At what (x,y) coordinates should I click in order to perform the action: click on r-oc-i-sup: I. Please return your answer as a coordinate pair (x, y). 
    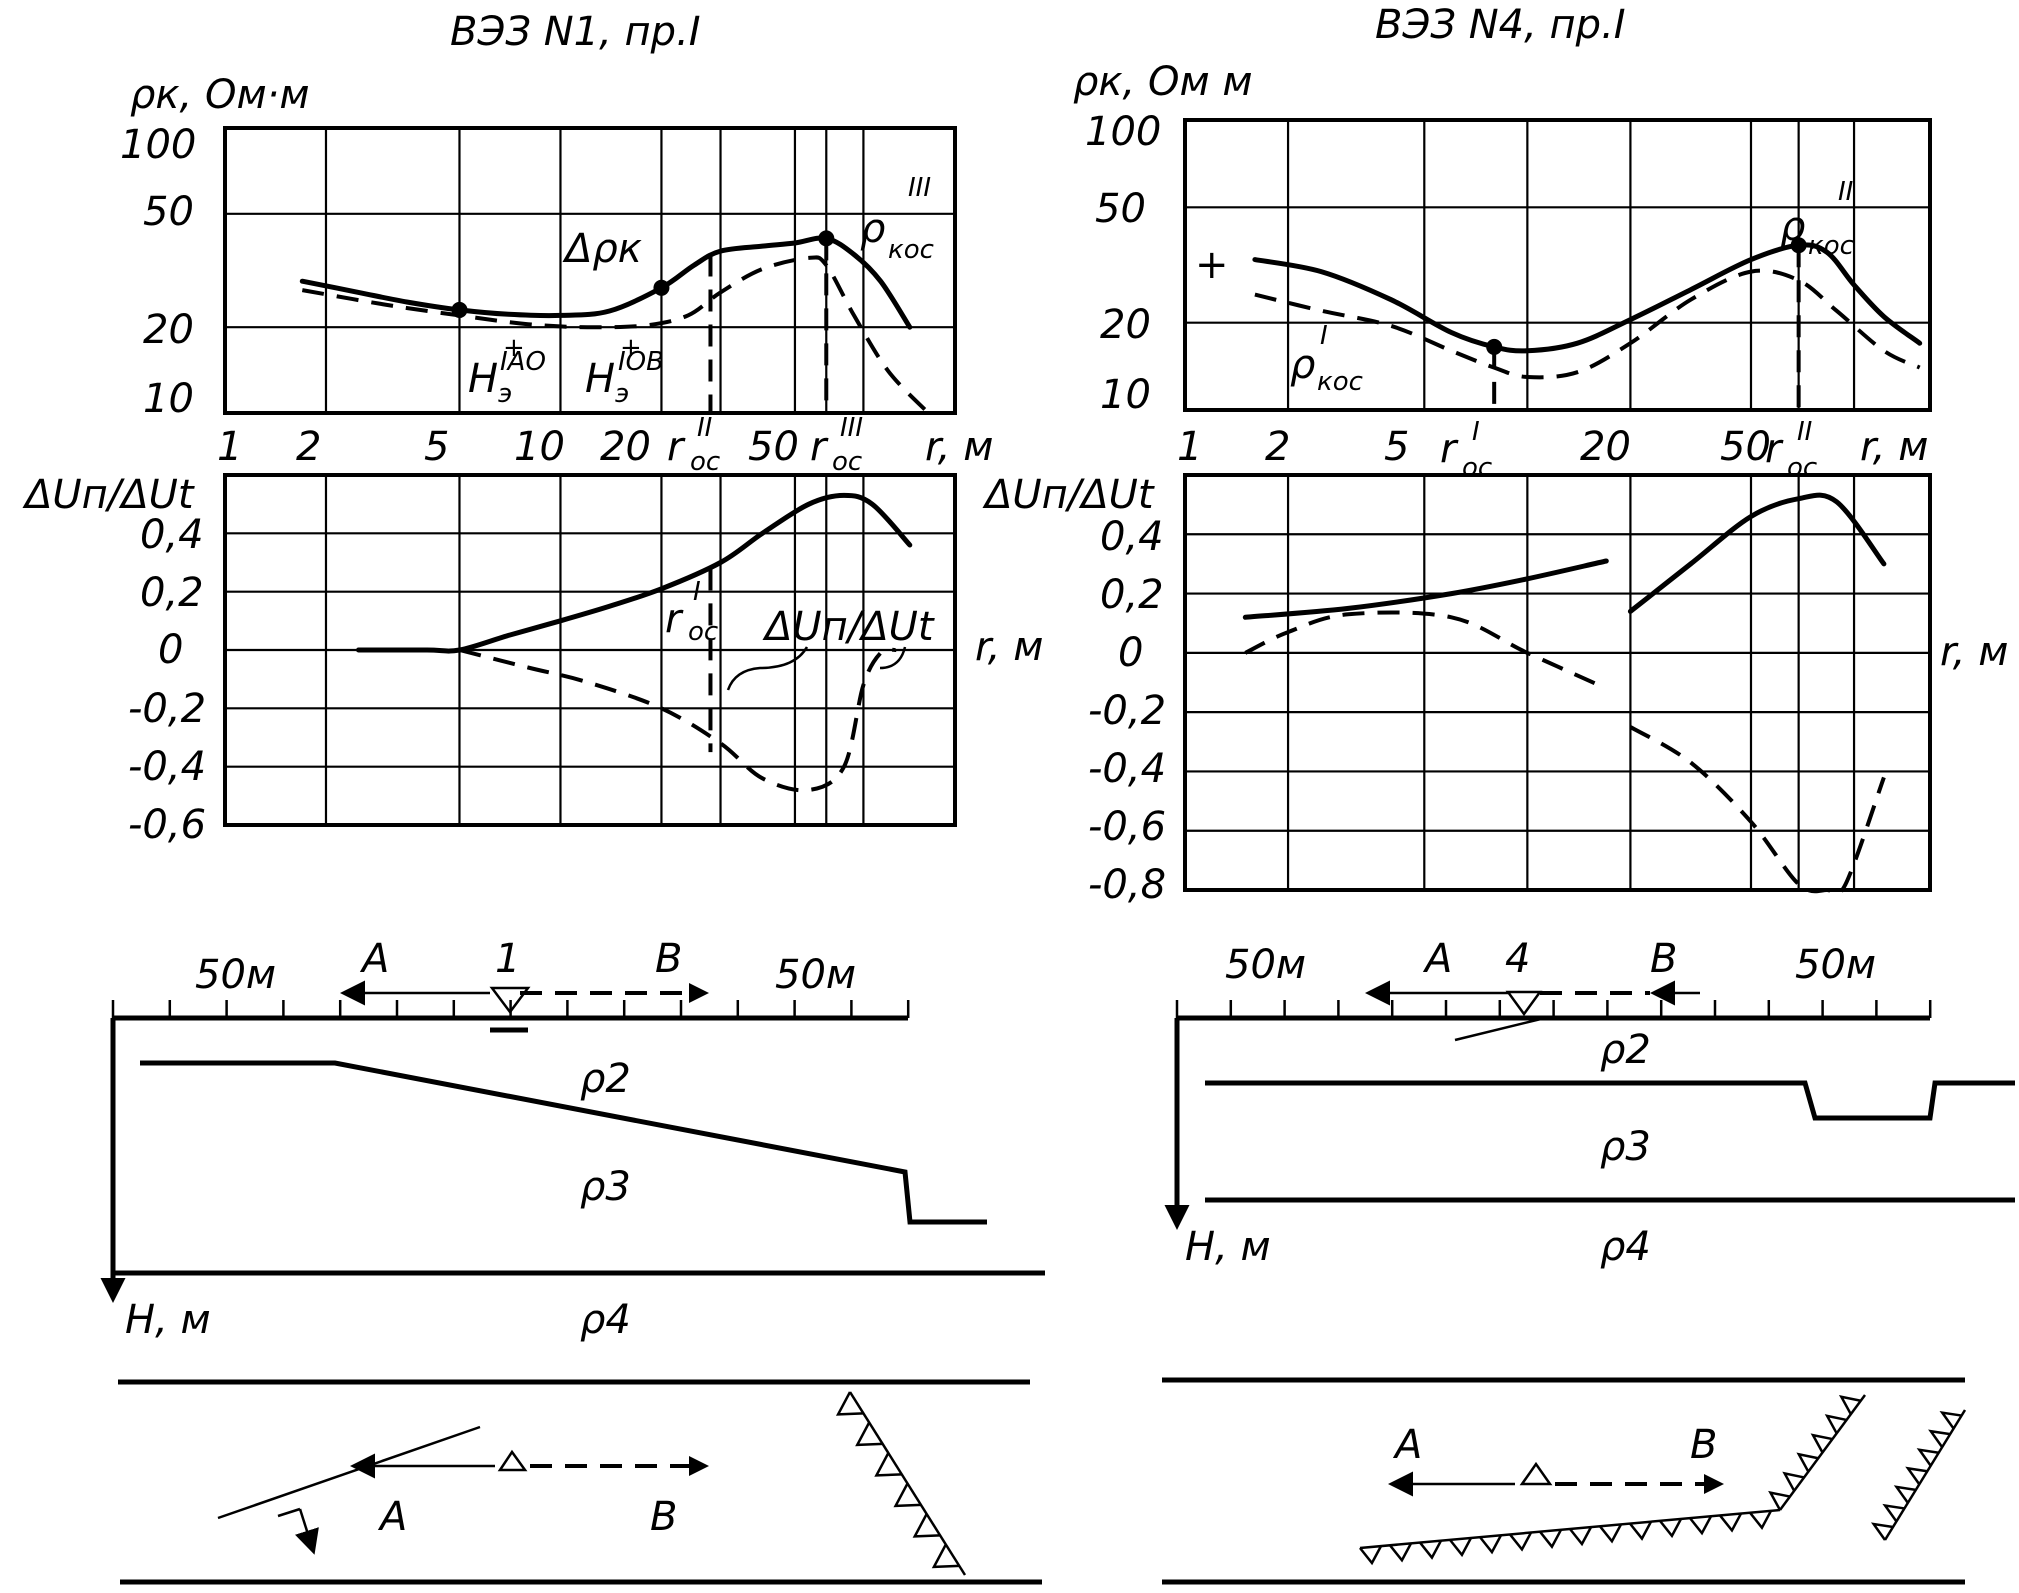
    Looking at the image, I should click on (697, 592).